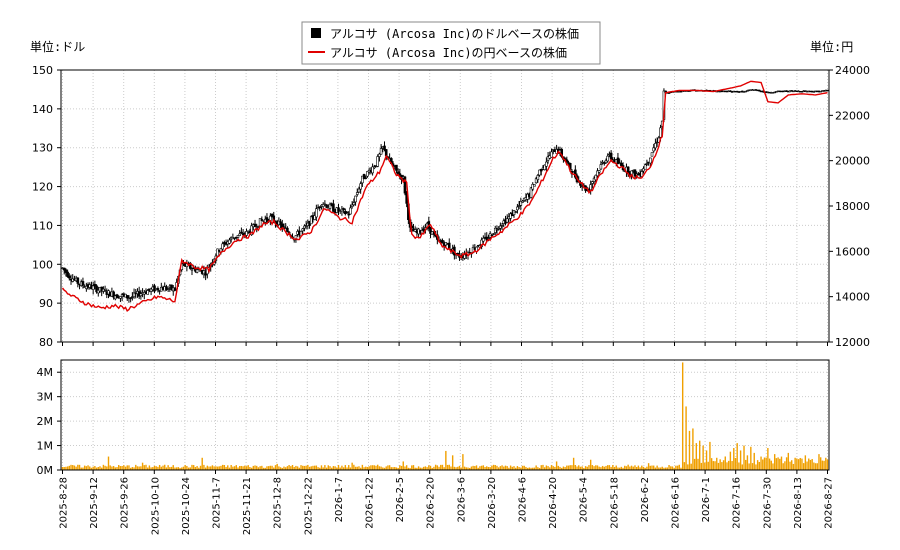 Image resolution: width=900 pixels, height=550 pixels. I want to click on x-tick-label: 2026-8-27, so click(829, 503).